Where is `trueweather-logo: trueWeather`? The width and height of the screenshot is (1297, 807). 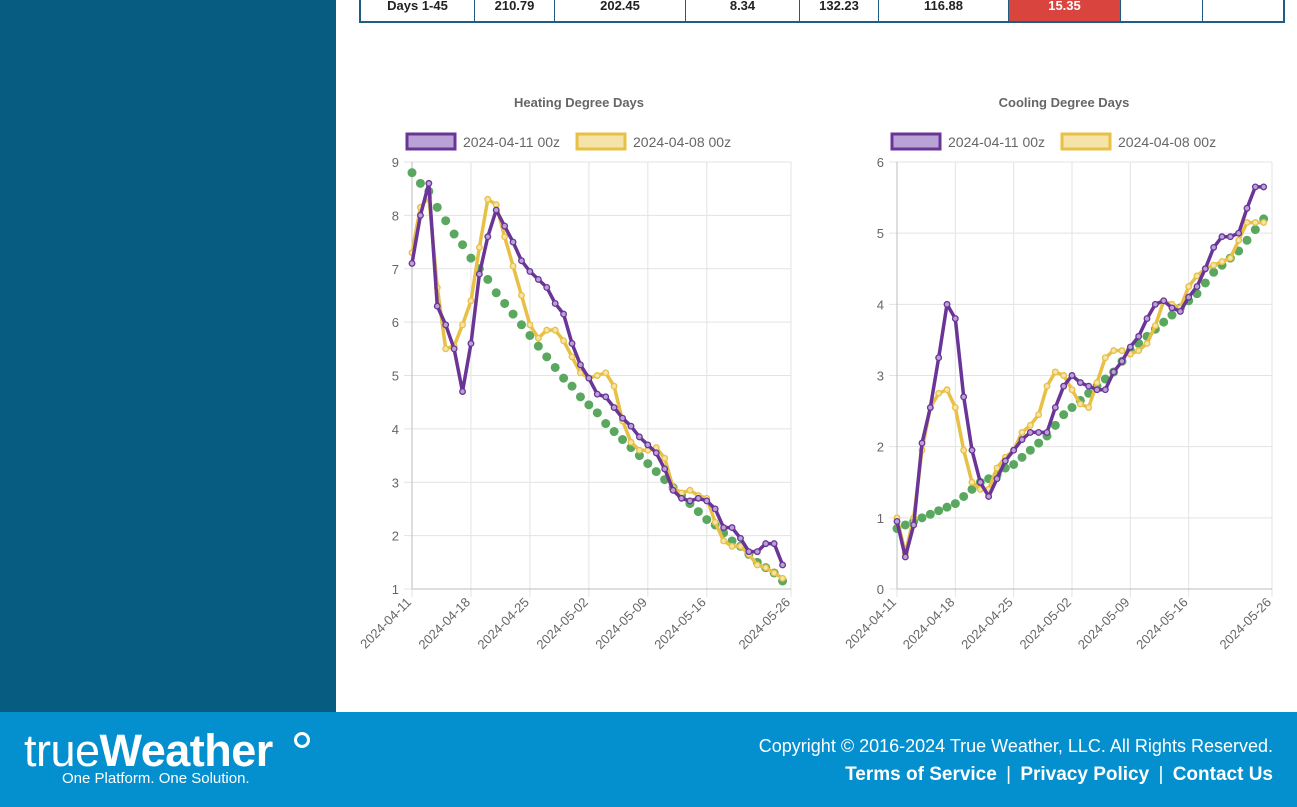 trueweather-logo: trueWeather is located at coordinates (148, 750).